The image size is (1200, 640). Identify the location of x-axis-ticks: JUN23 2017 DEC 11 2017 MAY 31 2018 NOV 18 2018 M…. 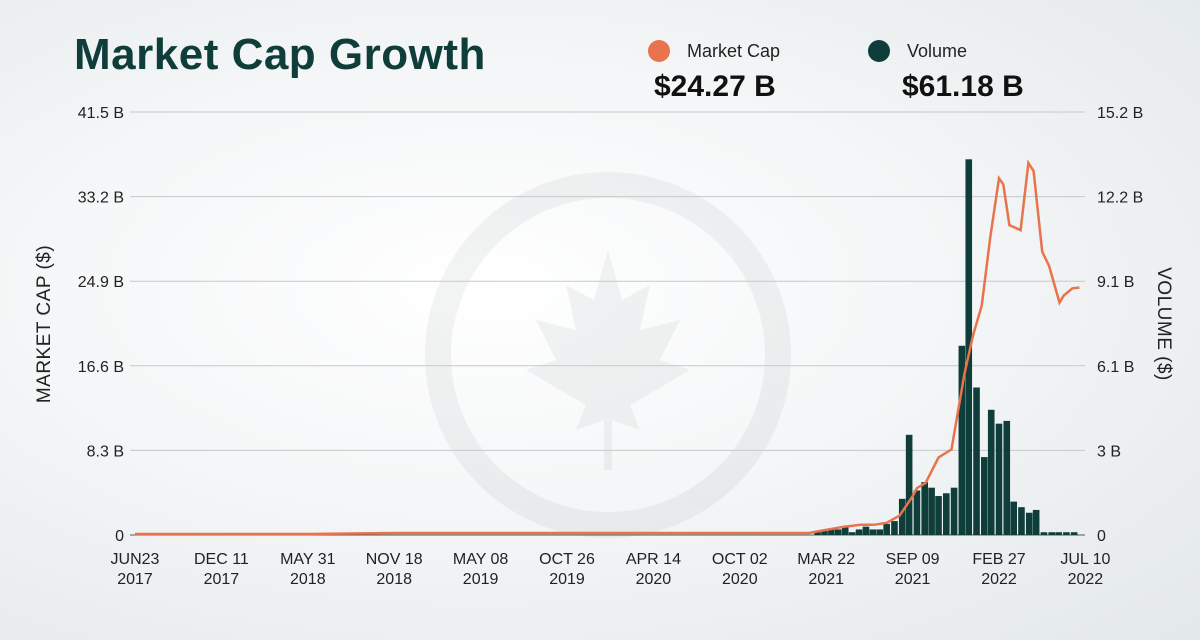
(611, 569).